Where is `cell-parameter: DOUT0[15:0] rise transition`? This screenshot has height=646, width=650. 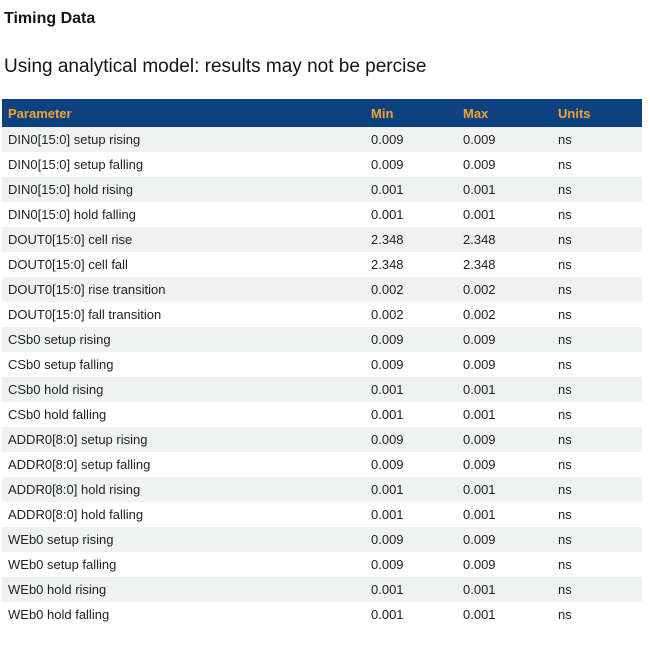 cell-parameter: DOUT0[15:0] rise transition is located at coordinates (186, 289).